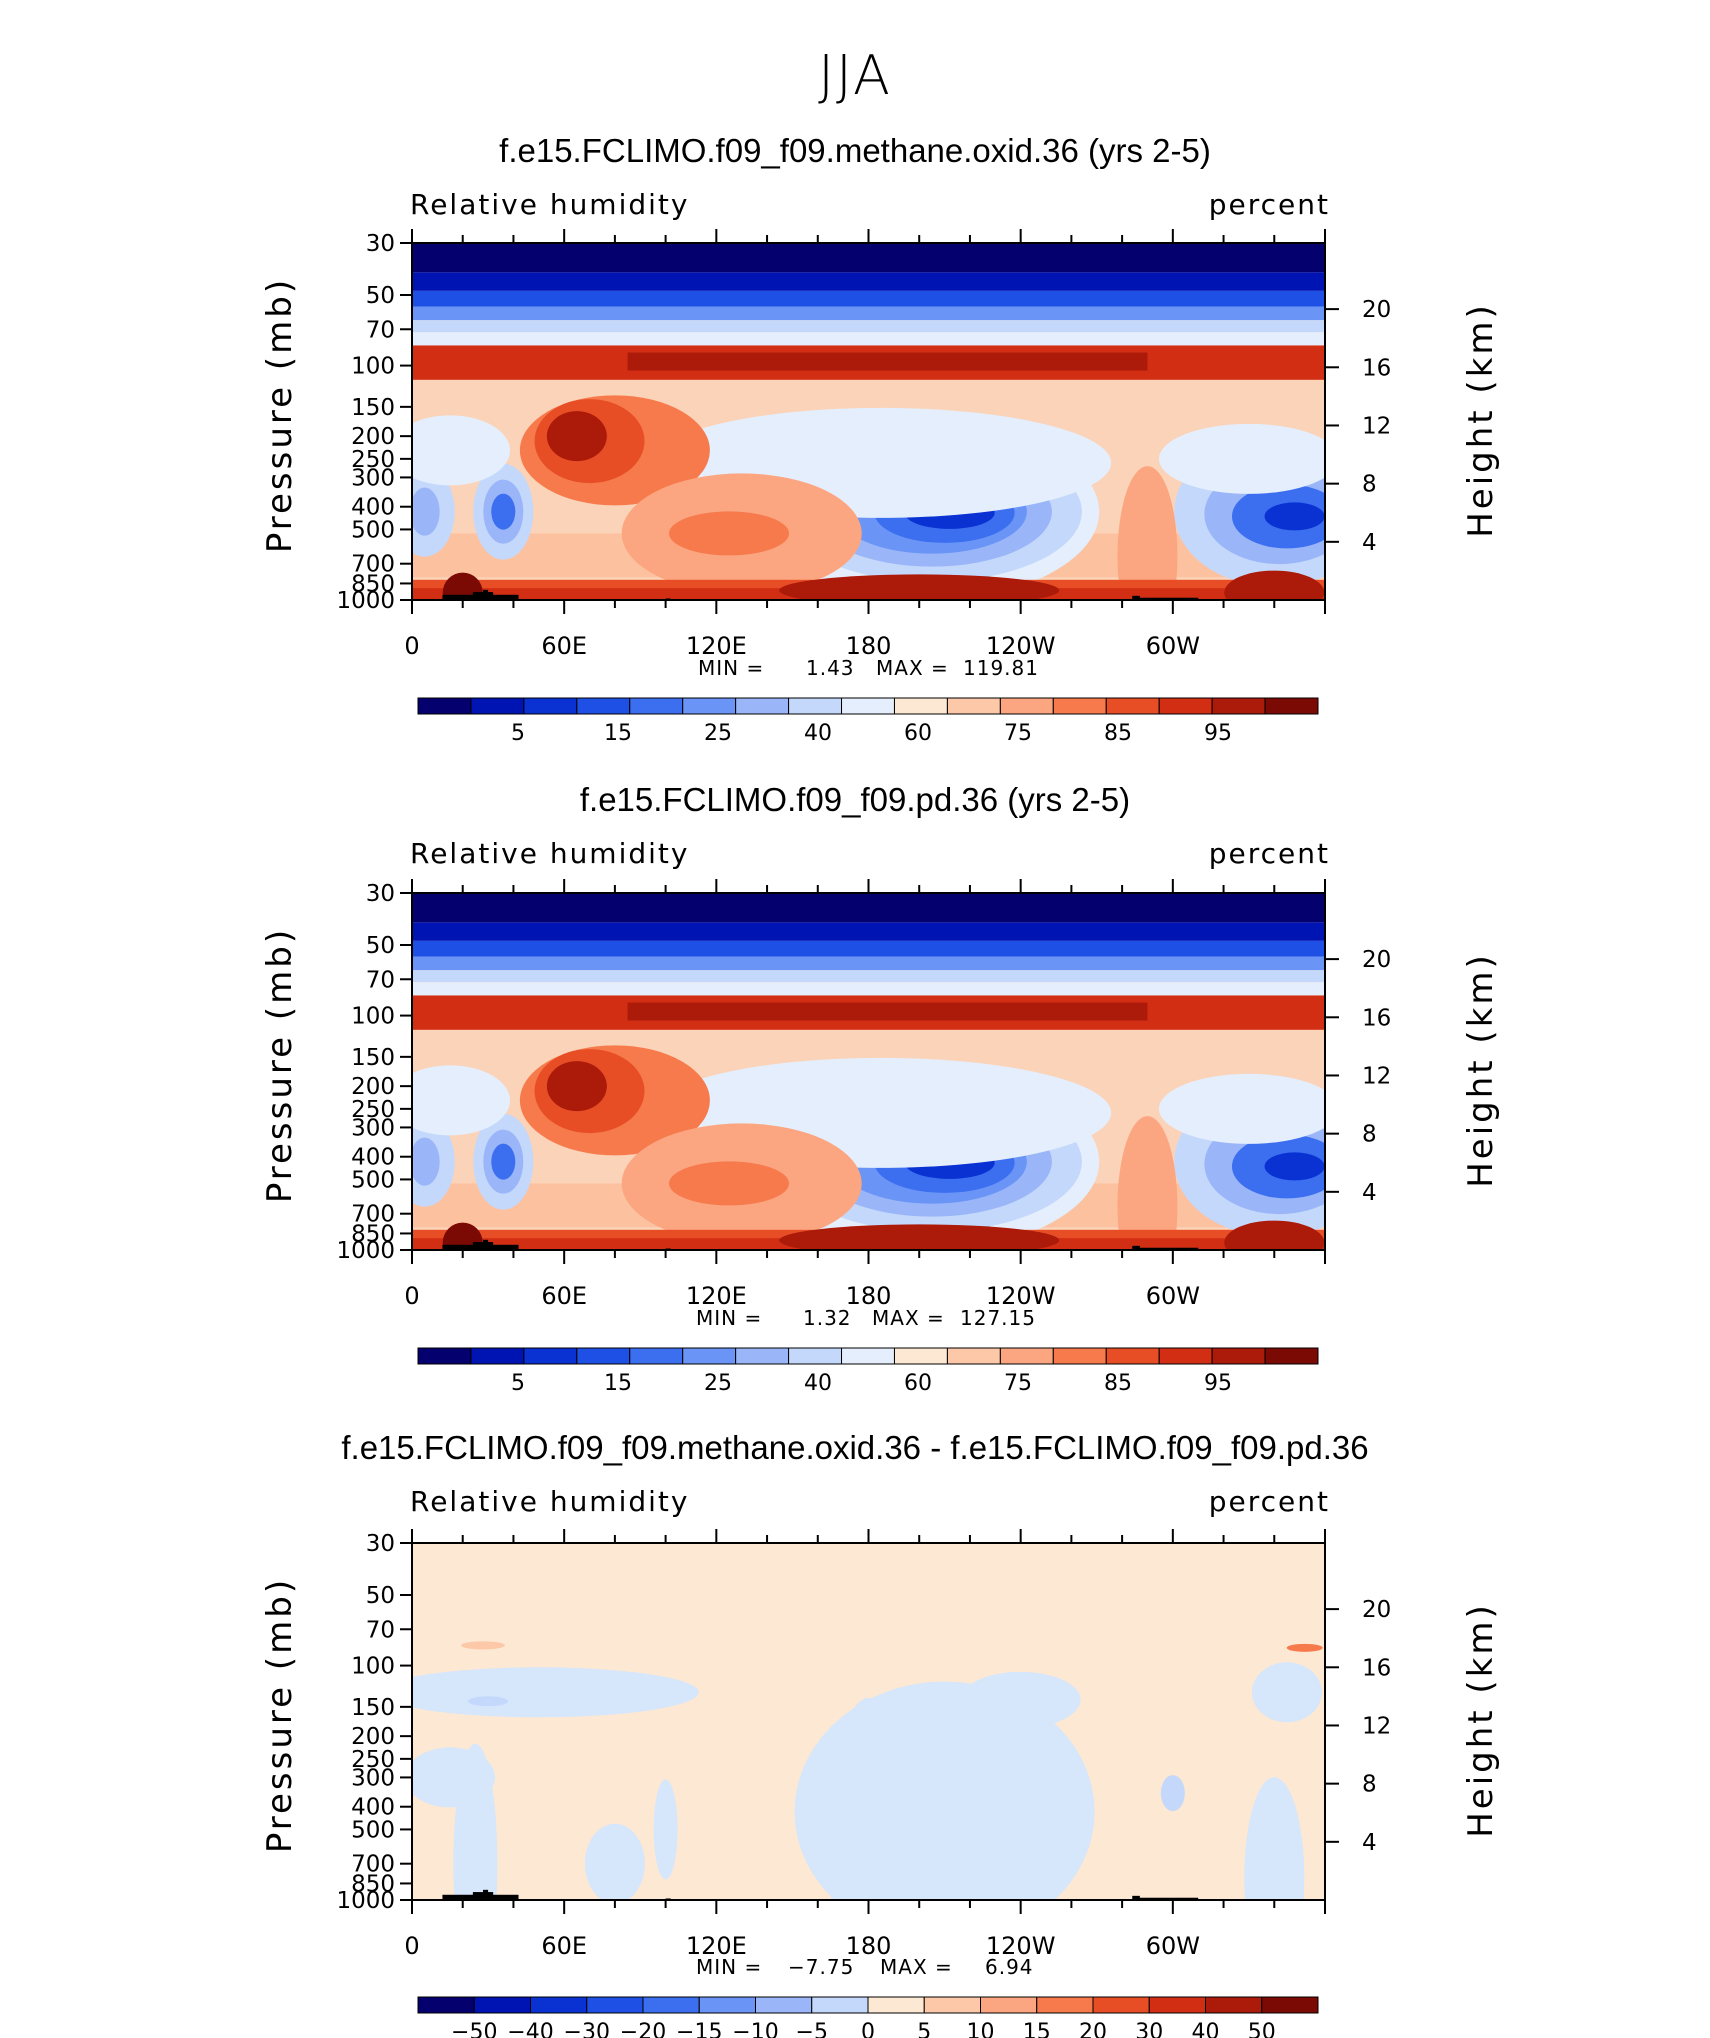  What do you see at coordinates (1376, 1610) in the screenshot?
I see `y2-tick-label: 20` at bounding box center [1376, 1610].